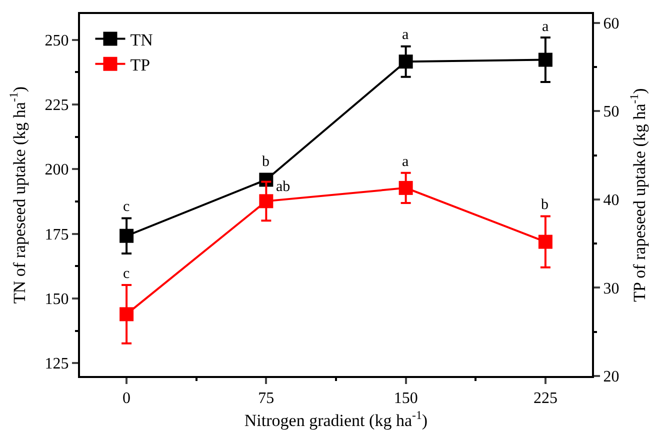 This screenshot has height=439, width=662. I want to click on y-tick-label: 250, so click(56, 41).